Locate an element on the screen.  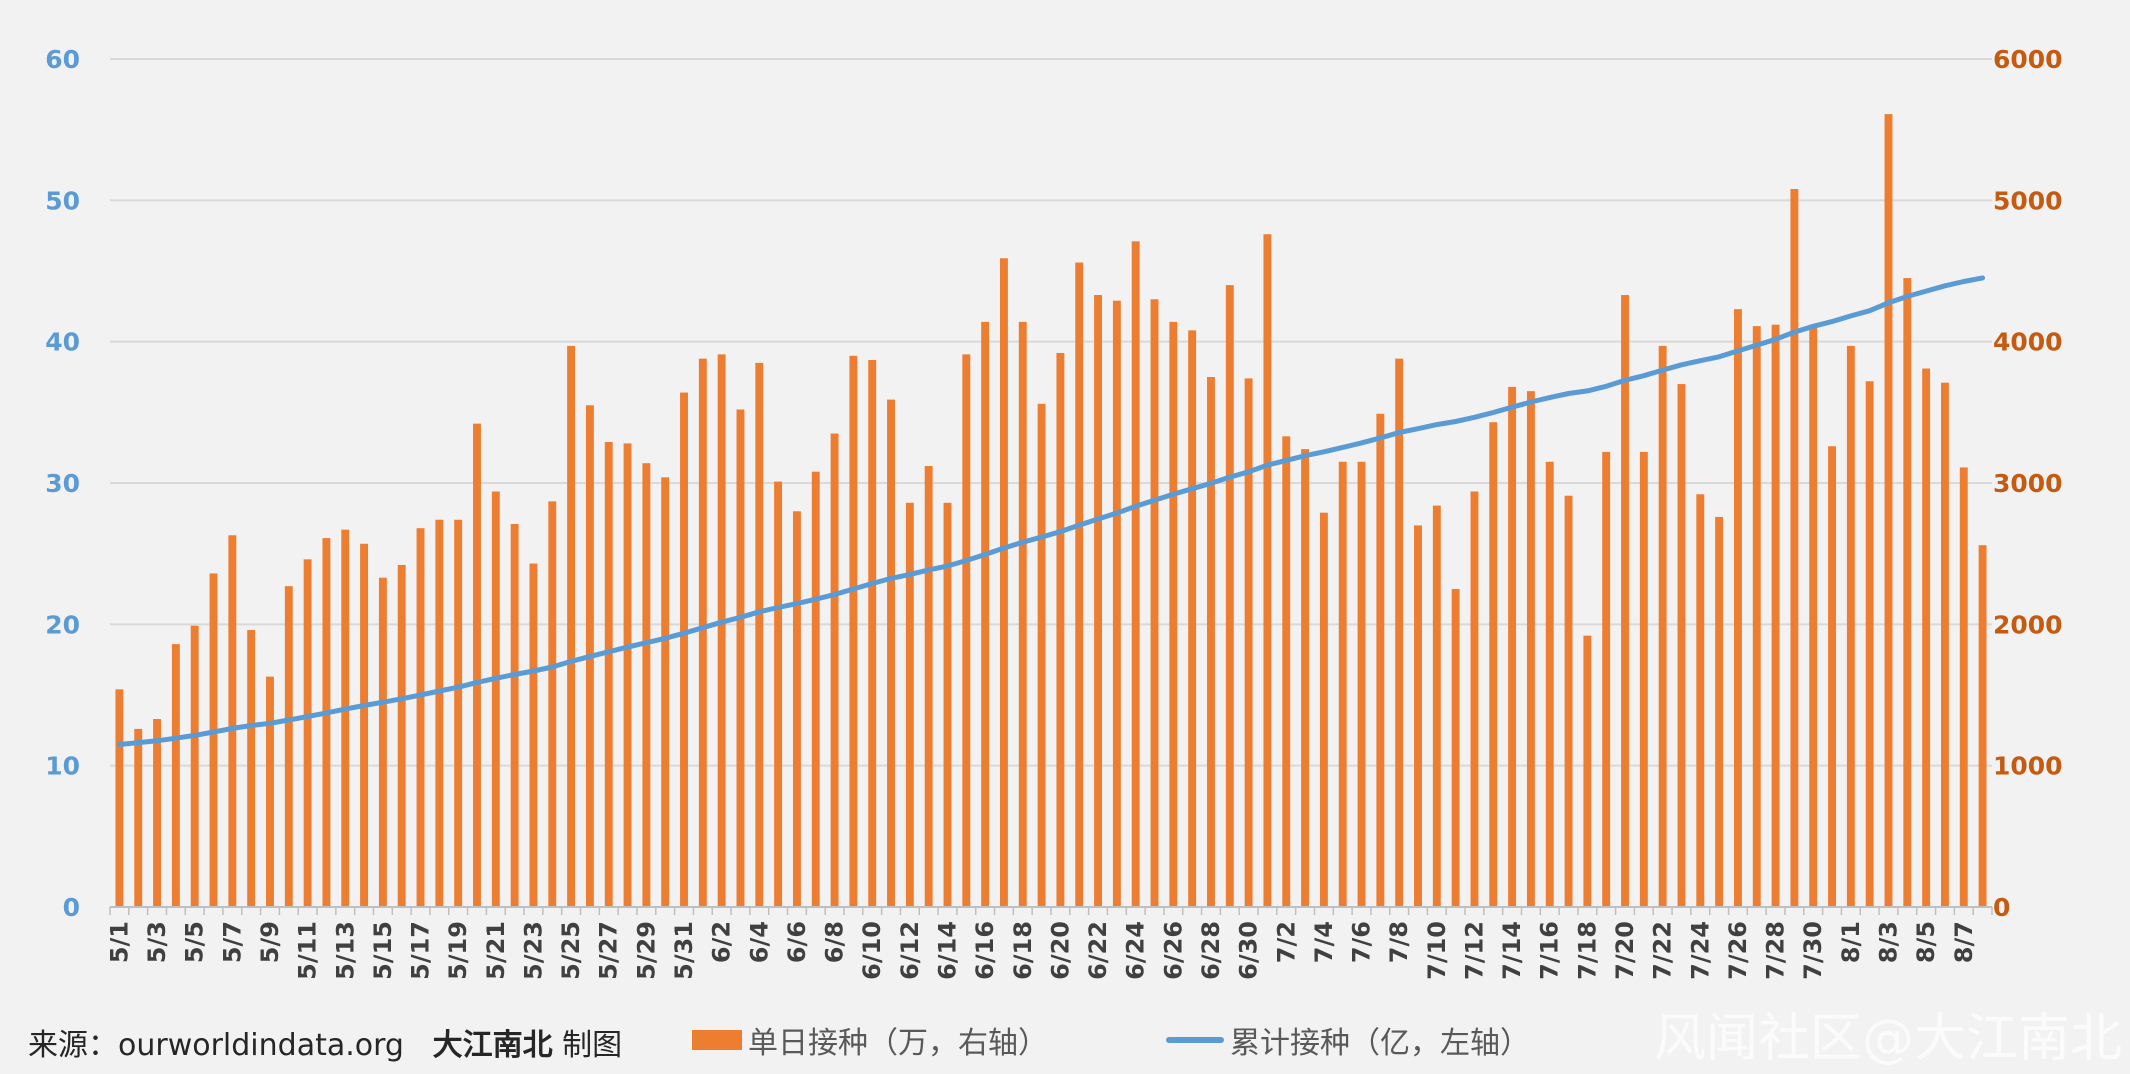
bar-7/30 is located at coordinates (1813, 615).